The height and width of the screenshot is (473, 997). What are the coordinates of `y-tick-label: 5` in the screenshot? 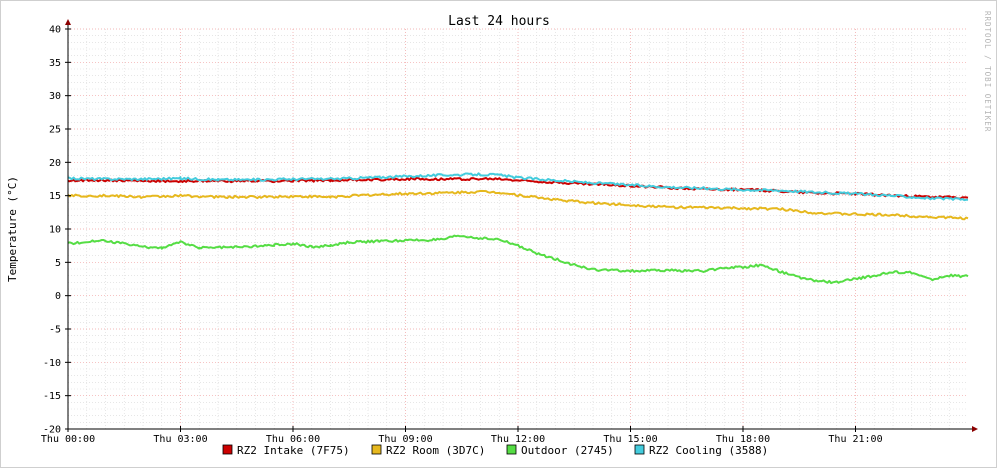 It's located at (58, 263).